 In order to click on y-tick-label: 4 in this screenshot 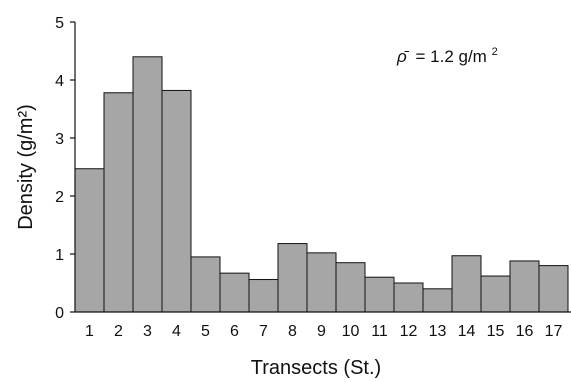, I will do `click(59, 81)`.